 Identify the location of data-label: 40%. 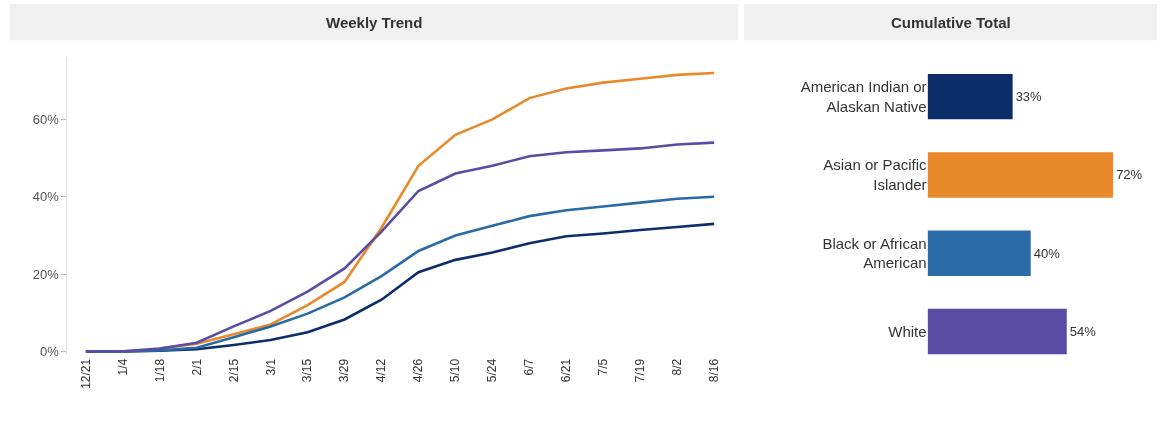
(1047, 253).